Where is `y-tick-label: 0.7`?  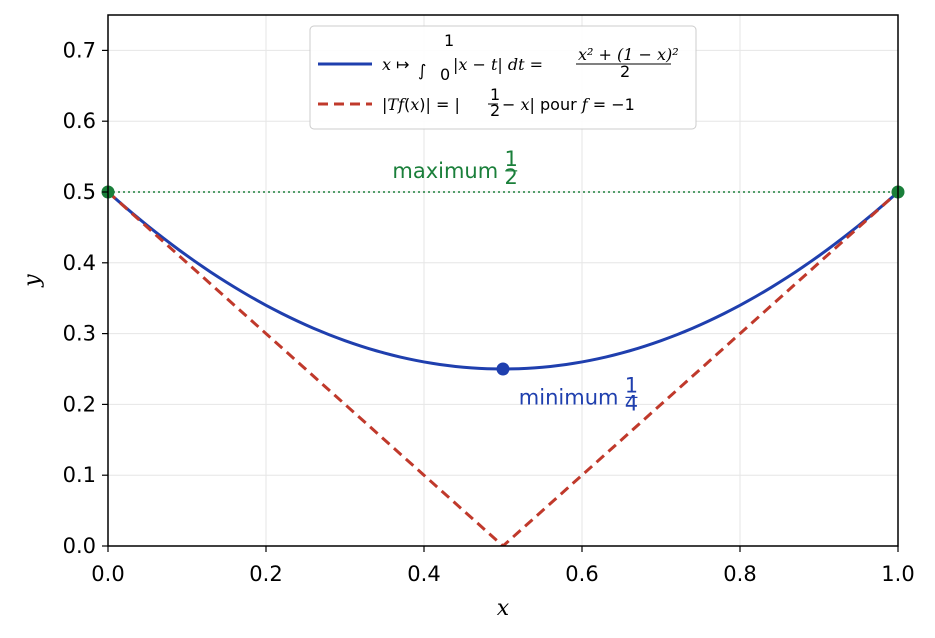 y-tick-label: 0.7 is located at coordinates (79, 50).